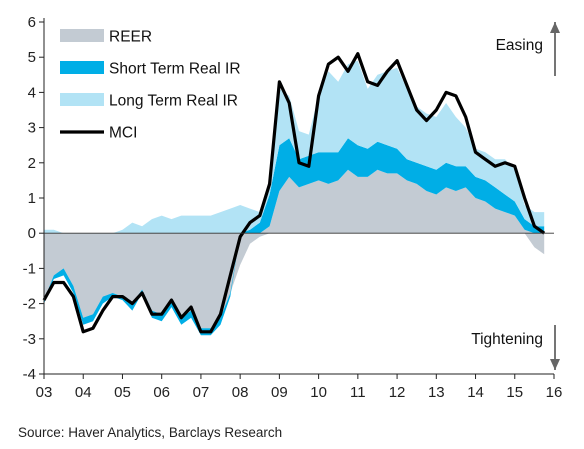 This screenshot has width=584, height=449. What do you see at coordinates (29, 304) in the screenshot?
I see `y-tick-label: -2` at bounding box center [29, 304].